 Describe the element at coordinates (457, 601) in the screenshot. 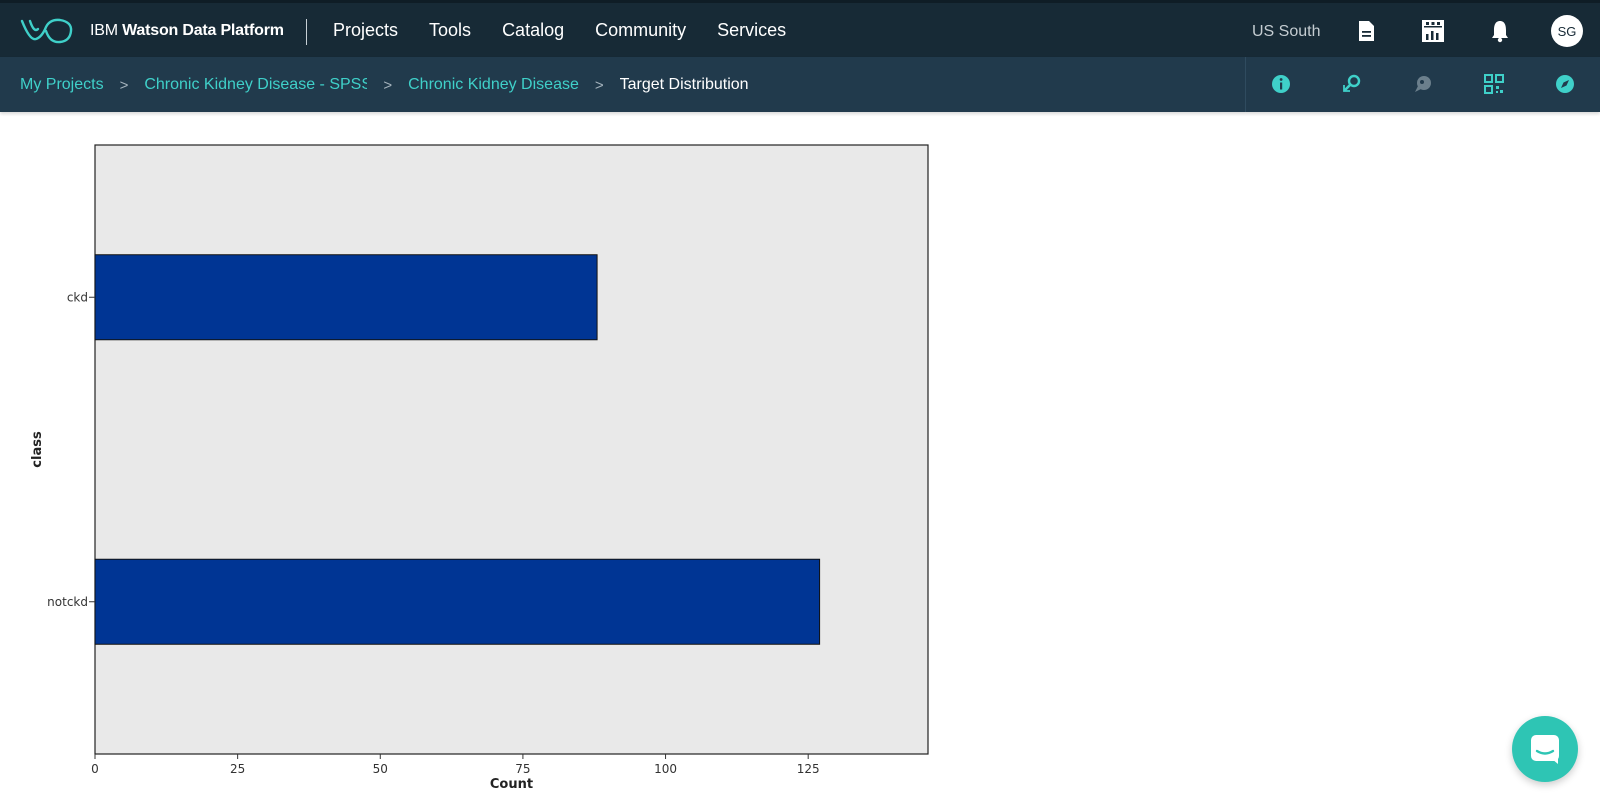

I see `bar-notckd` at that location.